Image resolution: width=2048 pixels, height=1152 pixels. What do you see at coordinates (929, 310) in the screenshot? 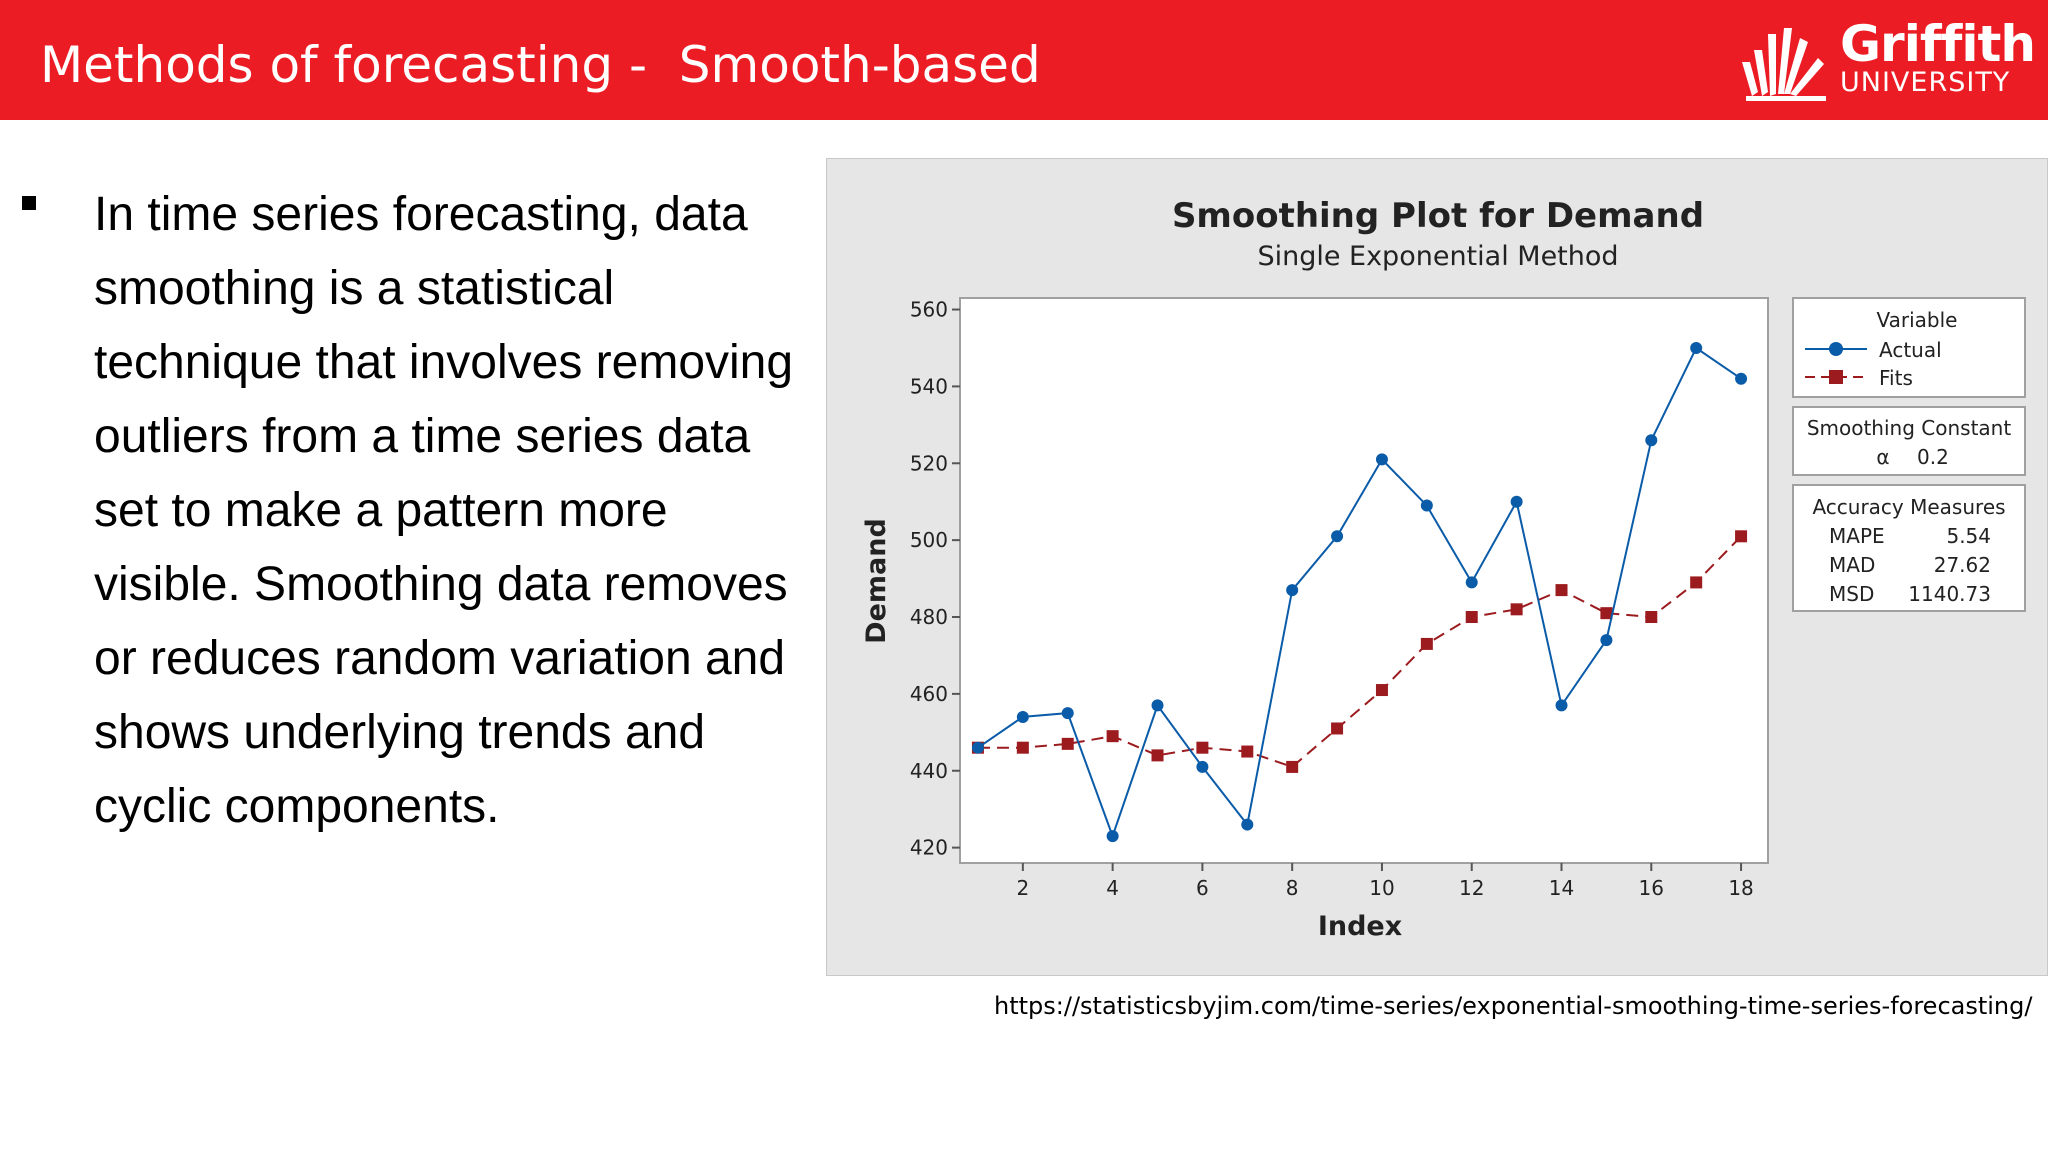
I see `y-tick-label: 560` at bounding box center [929, 310].